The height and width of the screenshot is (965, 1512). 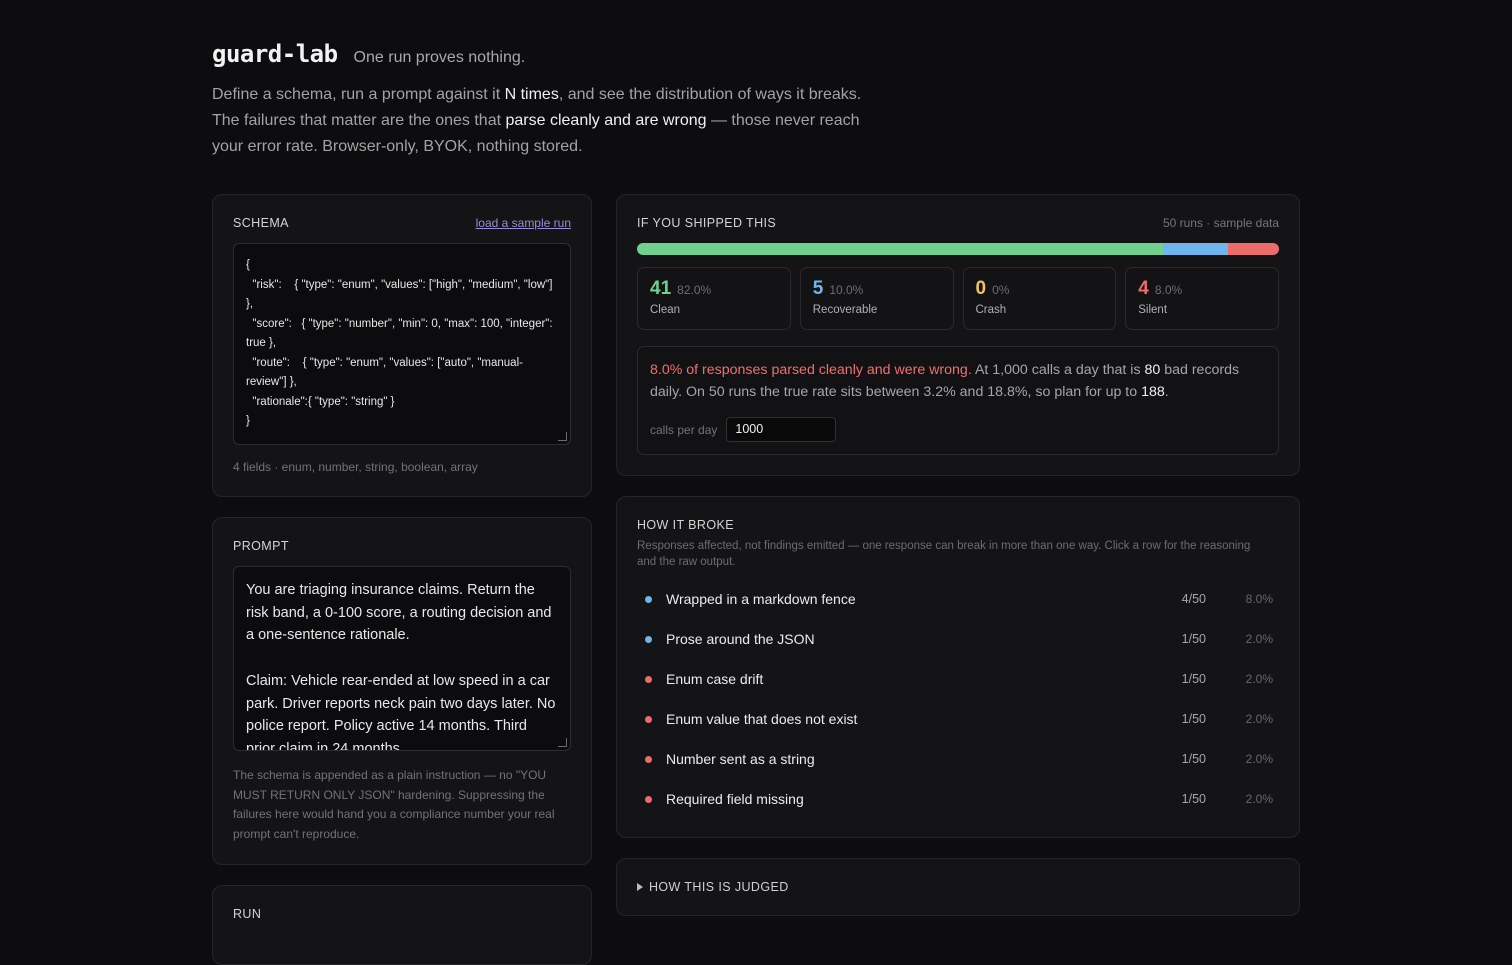 What do you see at coordinates (991, 310) in the screenshot?
I see `stat-label: Crash` at bounding box center [991, 310].